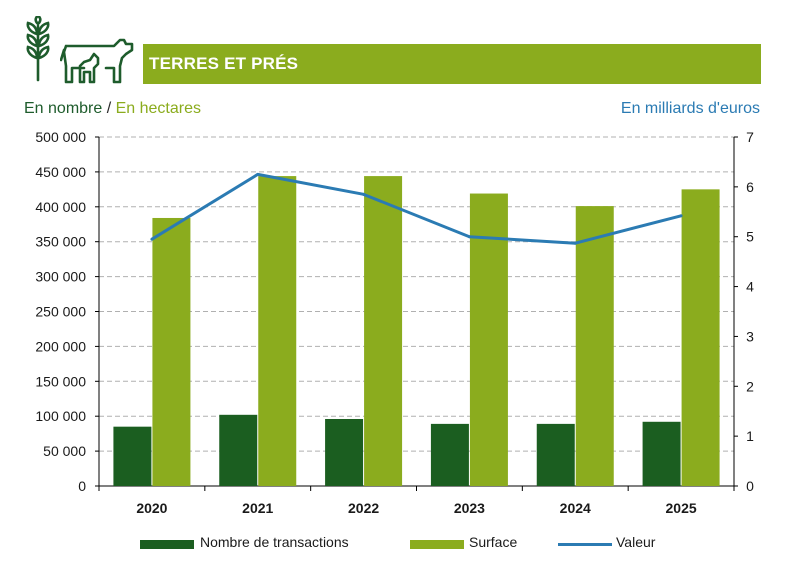 This screenshot has height=568, width=788. I want to click on x-tick-label: 2022, so click(363, 508).